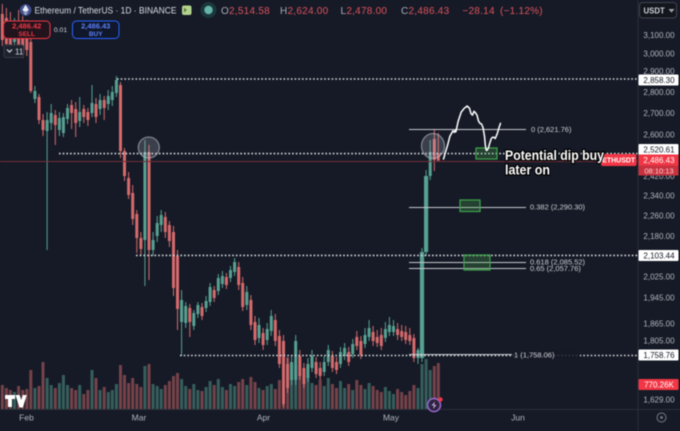  I want to click on svg-text: 2,858.30, so click(659, 80).